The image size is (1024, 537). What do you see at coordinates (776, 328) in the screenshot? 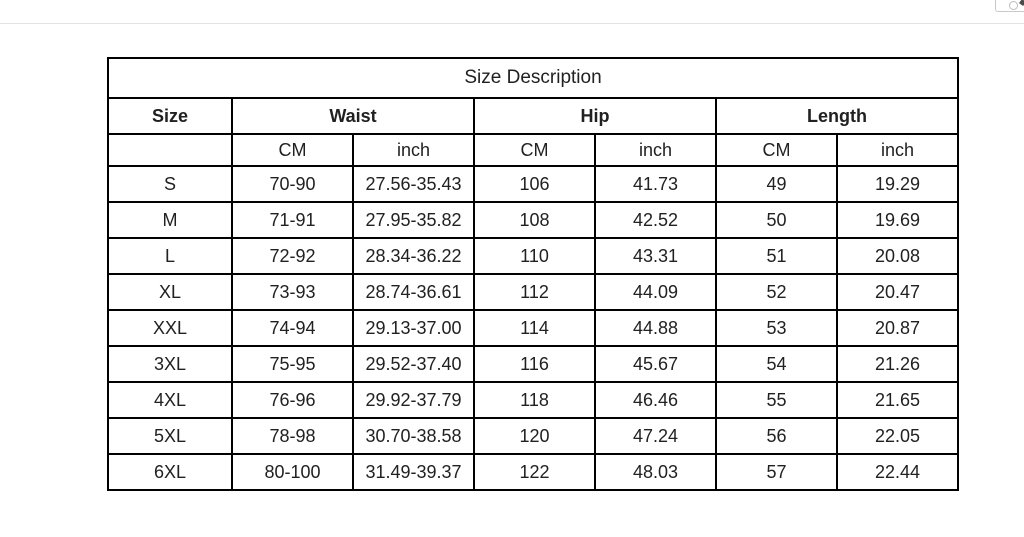
I see `cell-length-cm: 53` at bounding box center [776, 328].